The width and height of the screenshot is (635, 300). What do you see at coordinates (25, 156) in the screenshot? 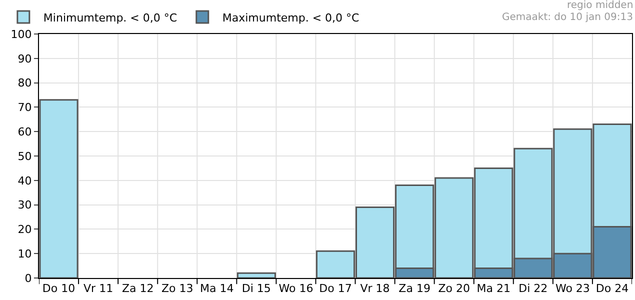
I see `y-tick-label: 50` at bounding box center [25, 156].